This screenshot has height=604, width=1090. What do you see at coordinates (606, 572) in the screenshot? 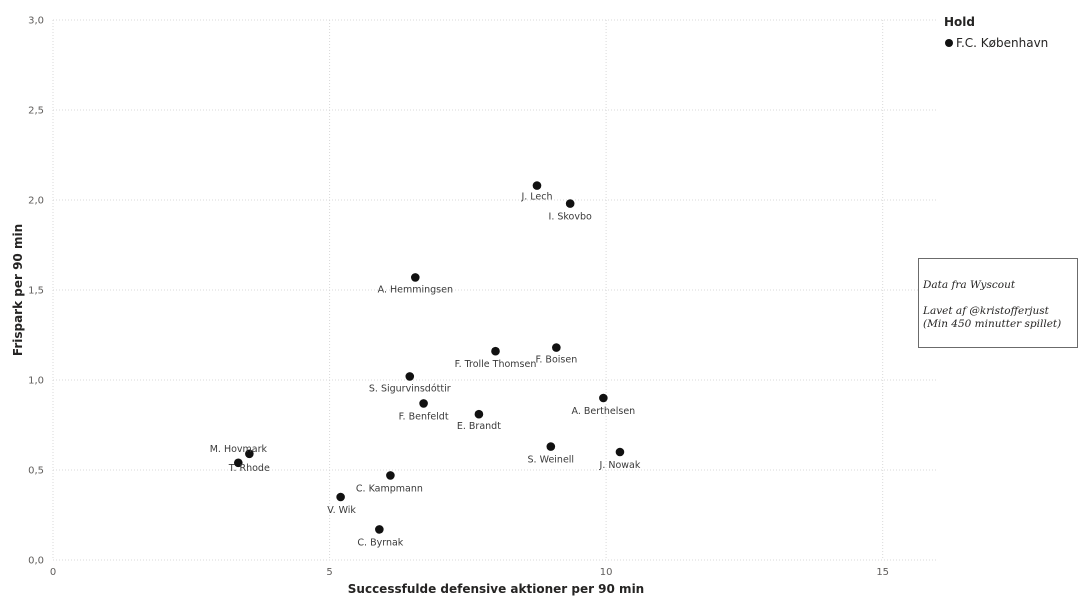
I see `x-tick-label: 10` at bounding box center [606, 572].